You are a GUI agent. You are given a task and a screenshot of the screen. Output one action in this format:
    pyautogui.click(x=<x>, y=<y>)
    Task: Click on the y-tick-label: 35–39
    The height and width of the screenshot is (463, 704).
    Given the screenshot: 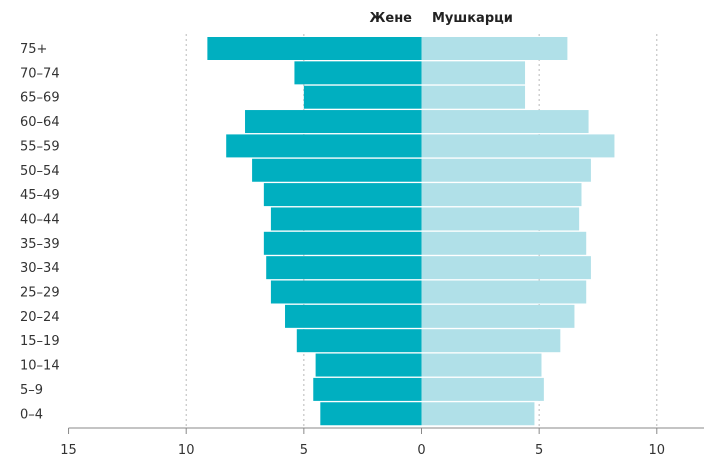 What is the action you would take?
    pyautogui.click(x=40, y=244)
    